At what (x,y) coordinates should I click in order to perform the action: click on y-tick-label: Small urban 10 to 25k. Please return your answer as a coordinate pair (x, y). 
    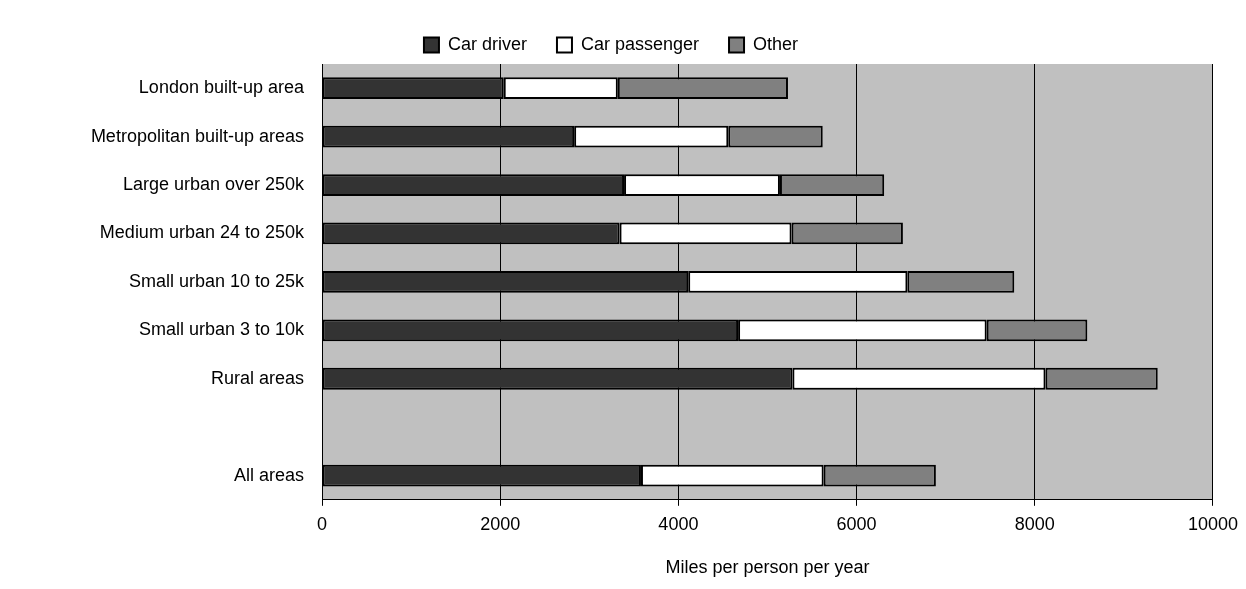
    Looking at the image, I should click on (216, 280).